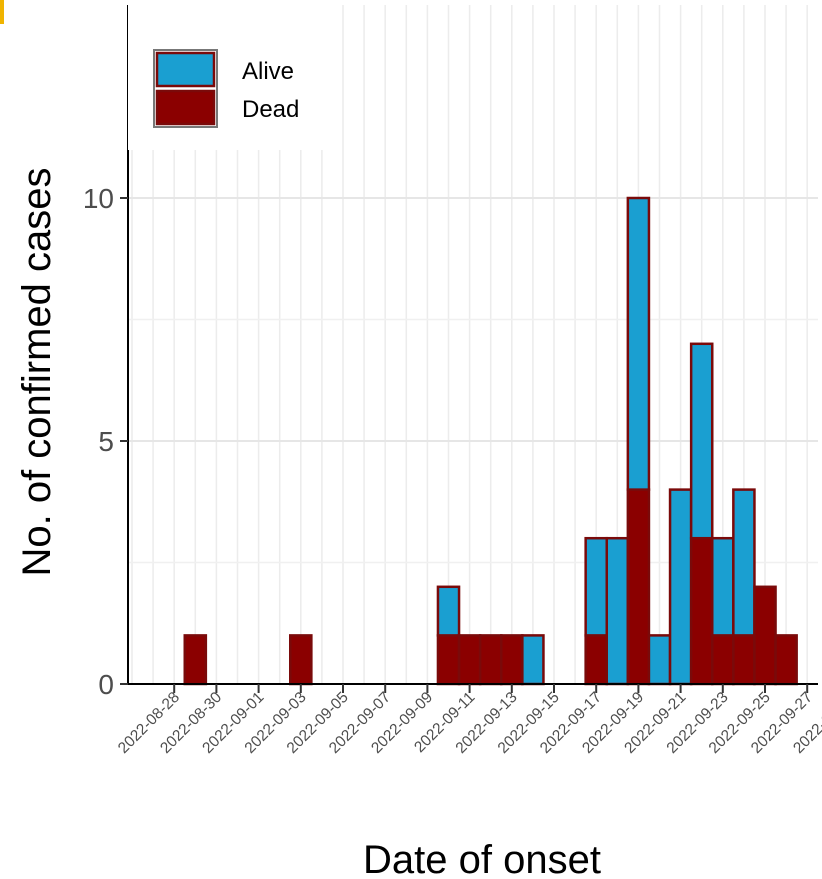  I want to click on legend-label-alive: Alive, so click(268, 71).